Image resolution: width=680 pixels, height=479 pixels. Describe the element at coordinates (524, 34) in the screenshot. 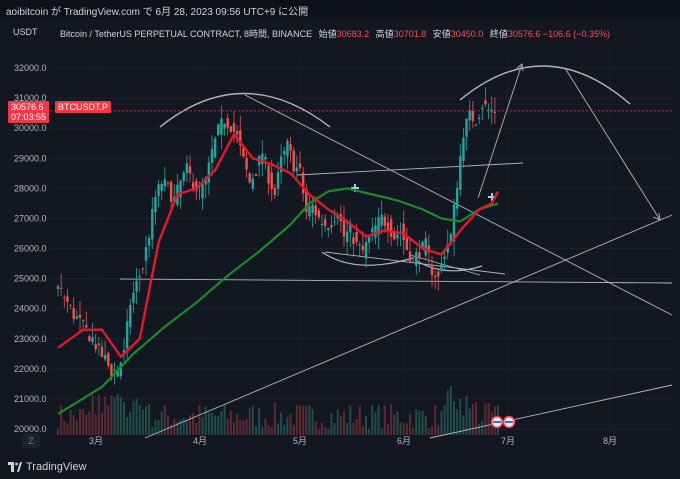

I see `legend-close-value: 30576.6` at that location.